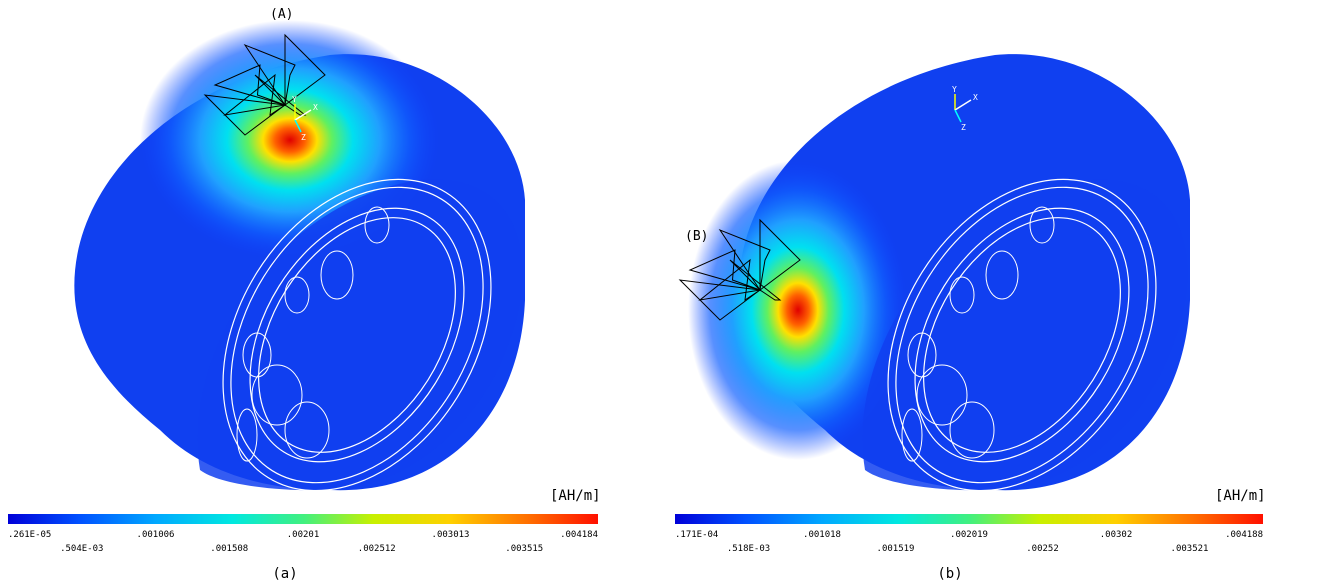  What do you see at coordinates (579, 535) in the screenshot?
I see `colorbar-label: .004184` at bounding box center [579, 535].